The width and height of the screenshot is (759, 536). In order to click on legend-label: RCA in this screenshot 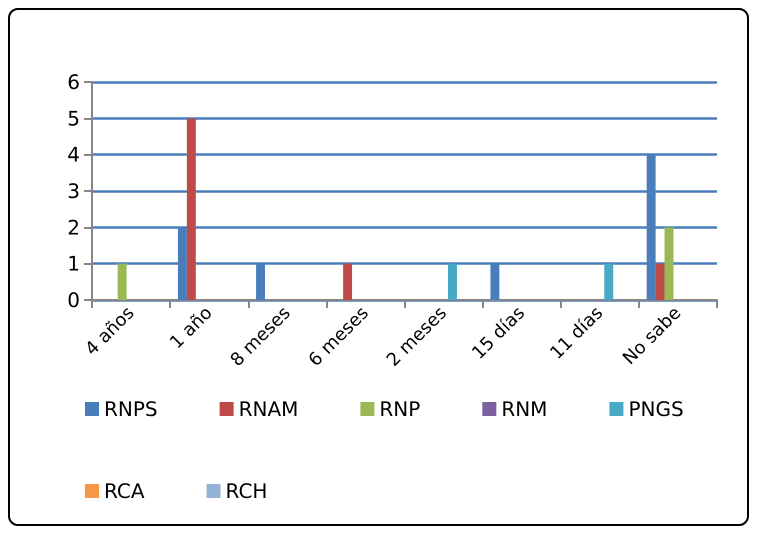, I will do `click(124, 491)`.